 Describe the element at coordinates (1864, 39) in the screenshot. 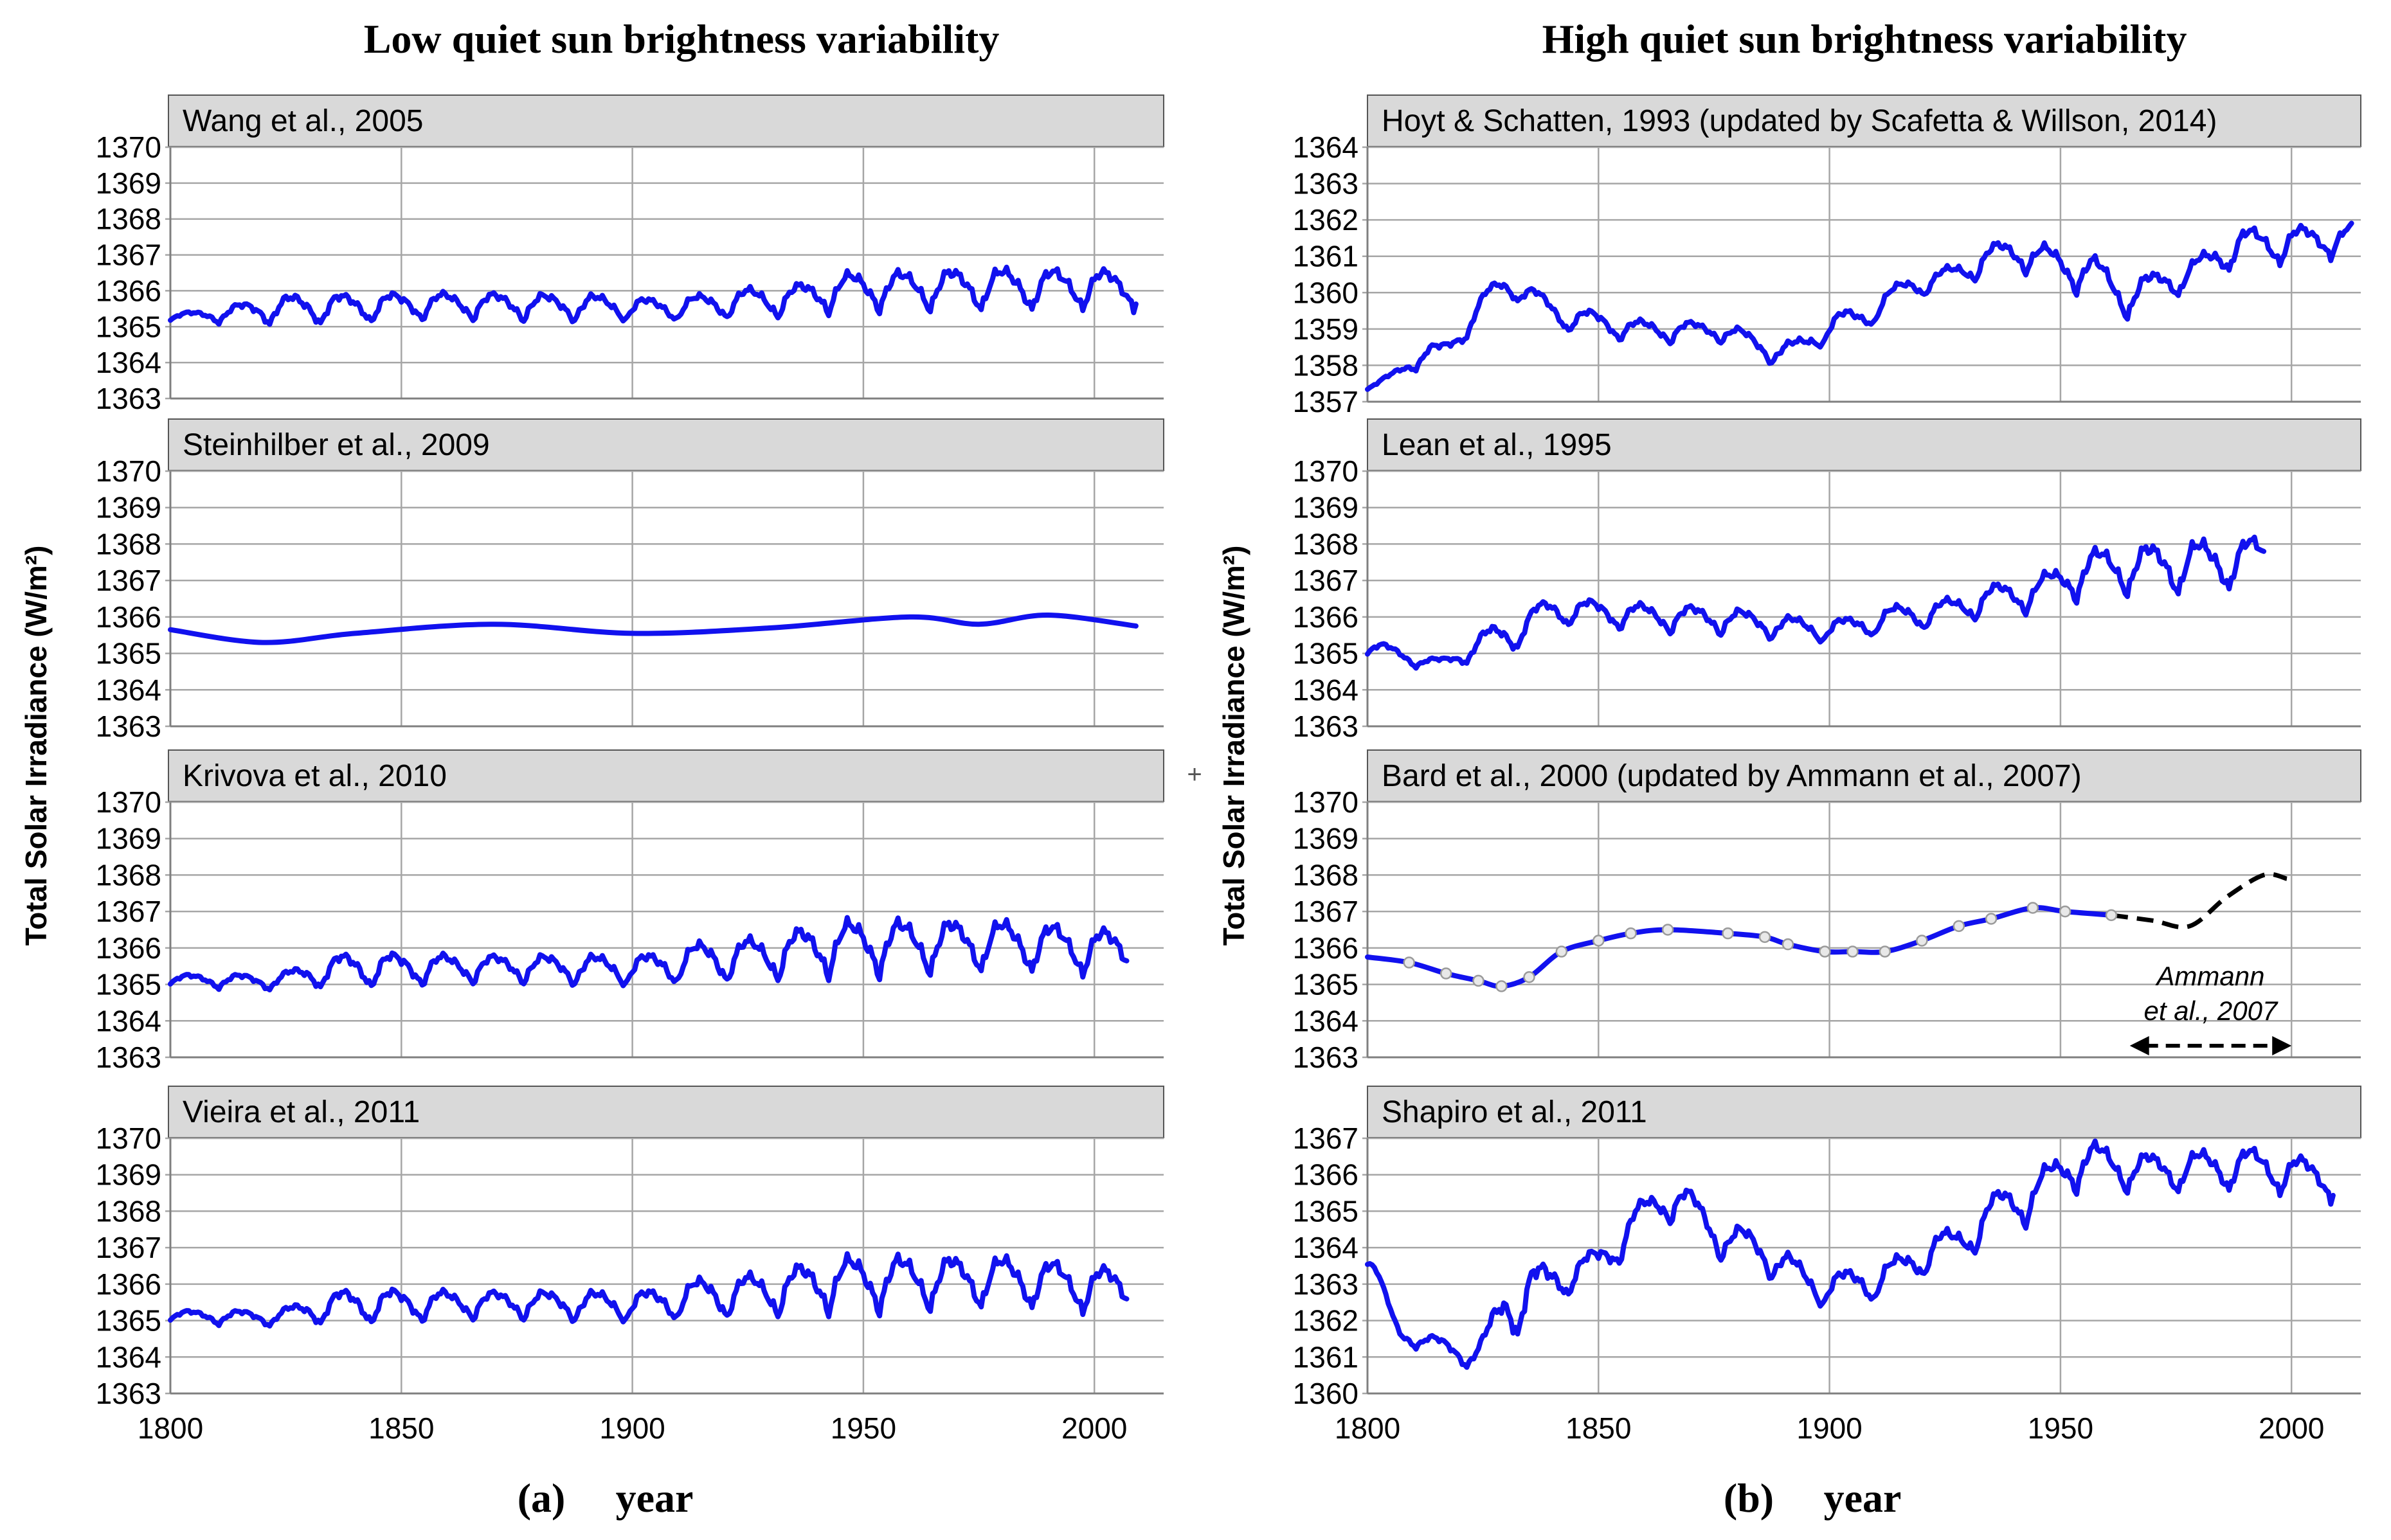

I see `right-column-title: High quiet sun brightness variability` at that location.